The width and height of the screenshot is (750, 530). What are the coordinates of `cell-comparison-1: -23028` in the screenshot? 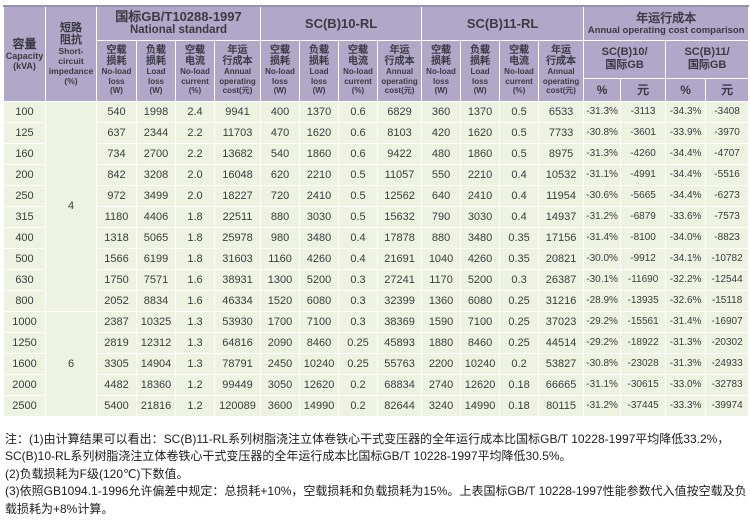 It's located at (643, 363).